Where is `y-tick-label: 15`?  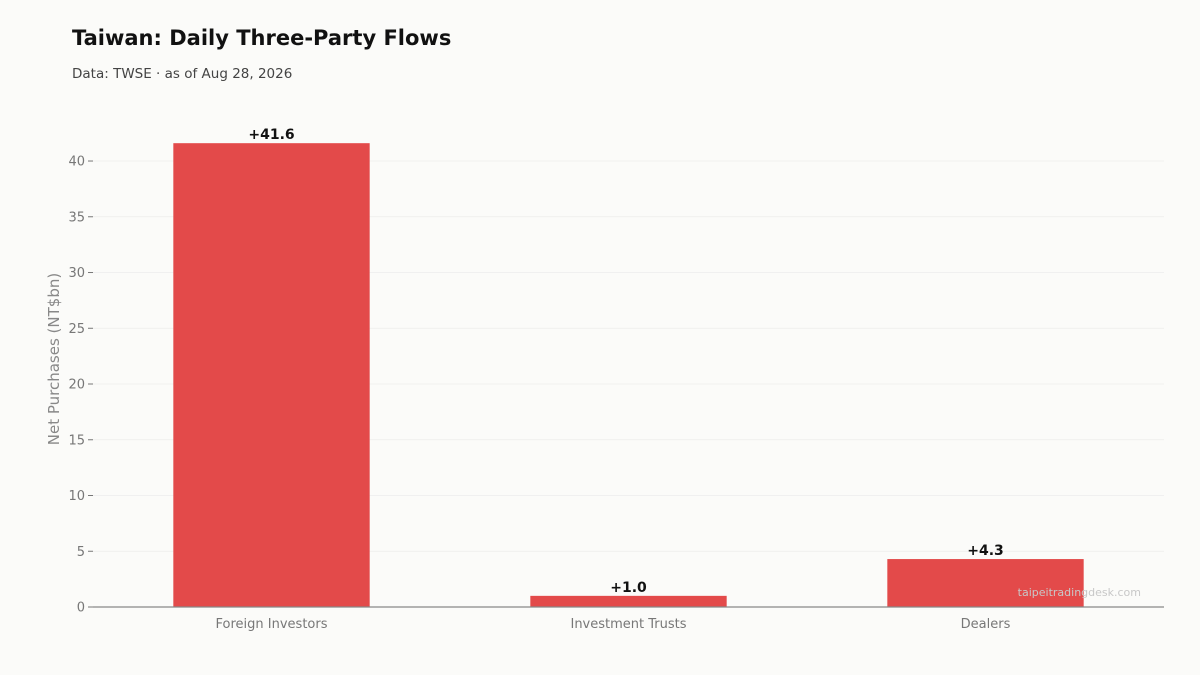
y-tick-label: 15 is located at coordinates (76, 440).